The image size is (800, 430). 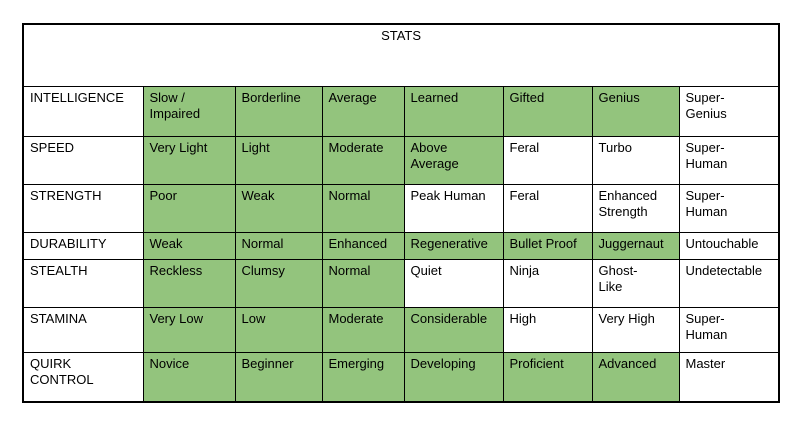 What do you see at coordinates (83, 245) in the screenshot?
I see `row-label-durability: DURABILITY` at bounding box center [83, 245].